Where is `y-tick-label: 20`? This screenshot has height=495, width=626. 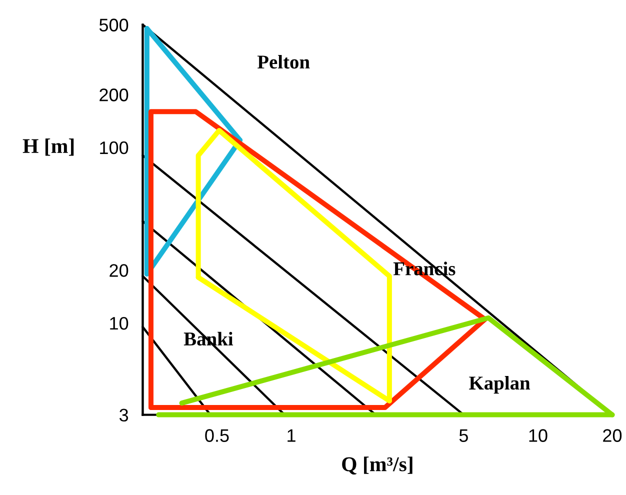 y-tick-label: 20 is located at coordinates (119, 270).